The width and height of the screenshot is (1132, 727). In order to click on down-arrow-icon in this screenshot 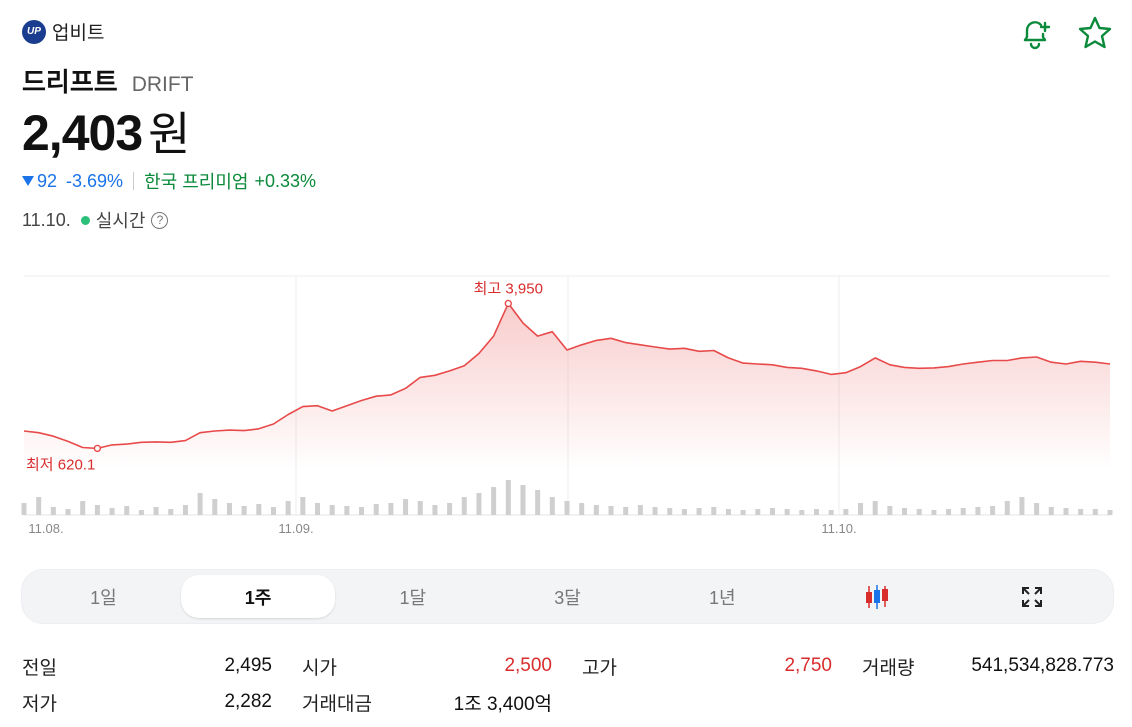, I will do `click(28, 181)`.